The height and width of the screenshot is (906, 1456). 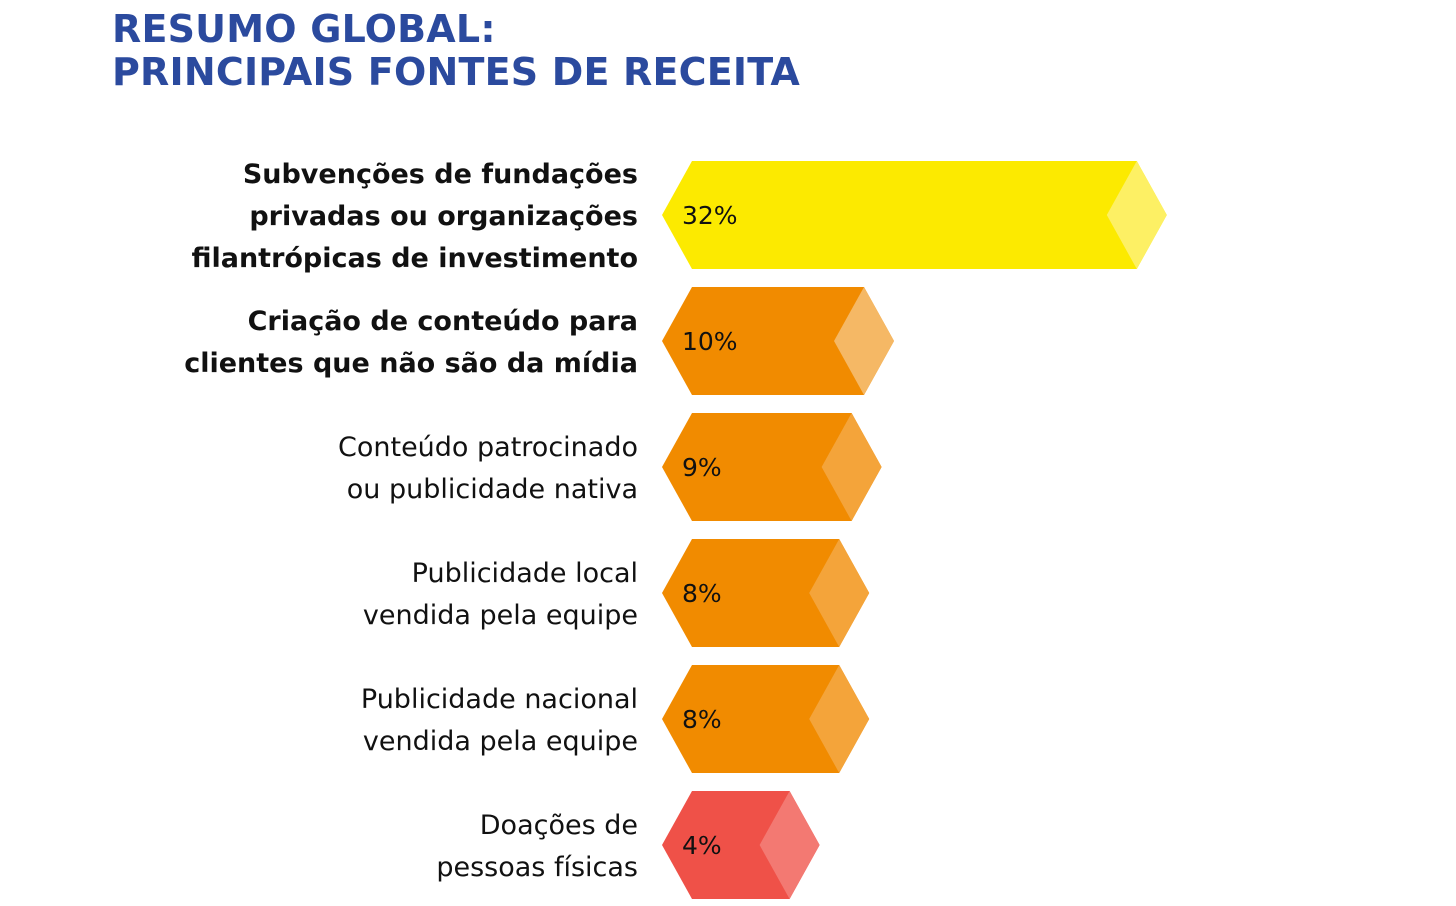 I want to click on category-label-line: filantrópicas de investimento, so click(x=414, y=258).